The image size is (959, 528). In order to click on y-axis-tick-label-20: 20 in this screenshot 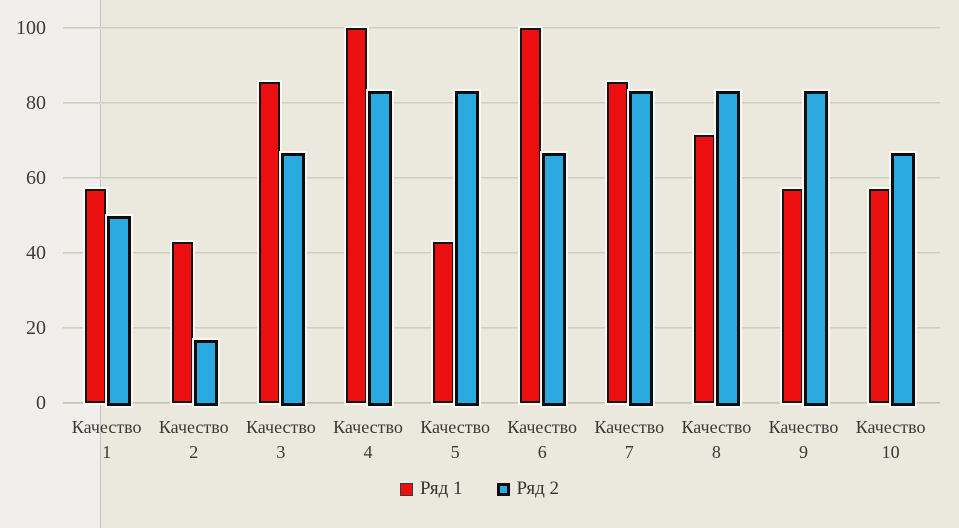, I will do `click(36, 328)`.